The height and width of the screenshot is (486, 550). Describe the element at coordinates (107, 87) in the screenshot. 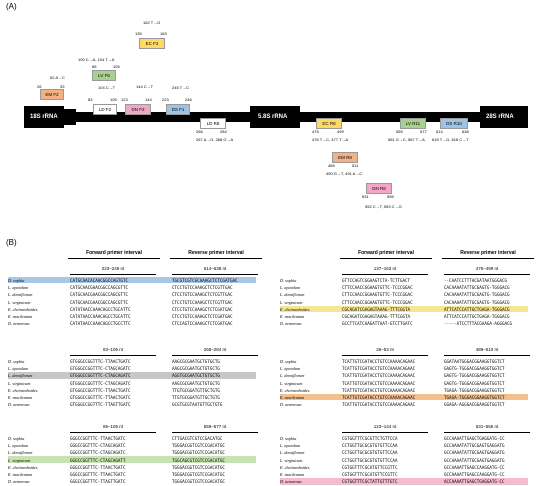

I see `primer-ld-f2-mut: 104 C→T` at that location.